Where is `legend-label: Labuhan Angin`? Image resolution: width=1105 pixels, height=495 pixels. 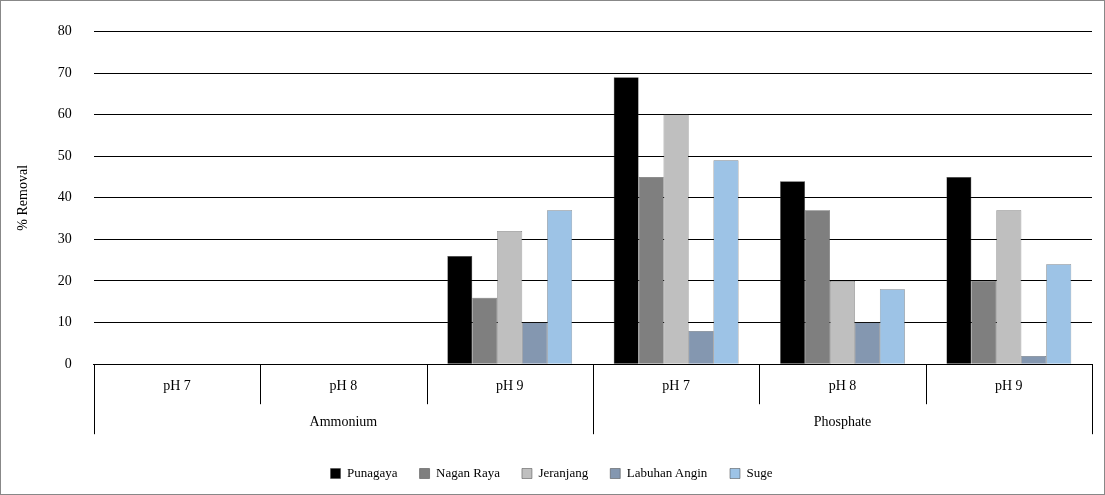 legend-label: Labuhan Angin is located at coordinates (667, 472).